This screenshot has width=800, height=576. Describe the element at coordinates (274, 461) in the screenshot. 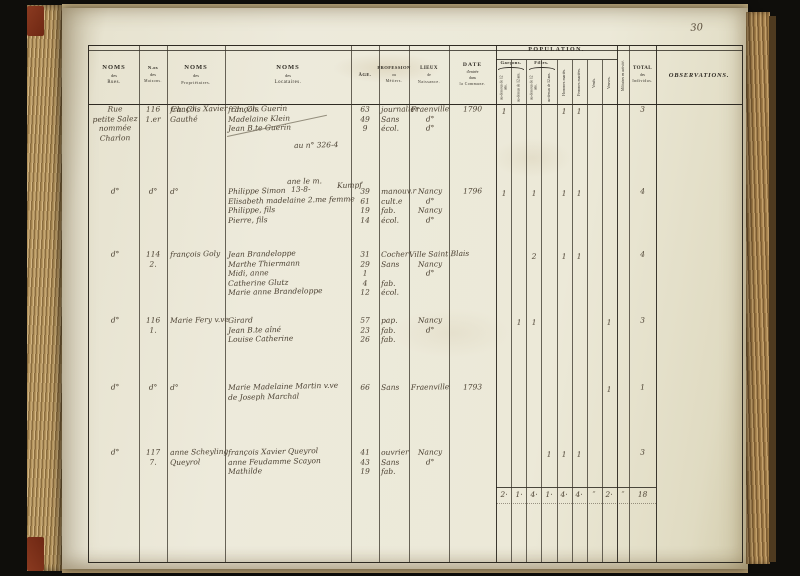

I see `handwritten-entry: anne Feudamme Scayon` at that location.